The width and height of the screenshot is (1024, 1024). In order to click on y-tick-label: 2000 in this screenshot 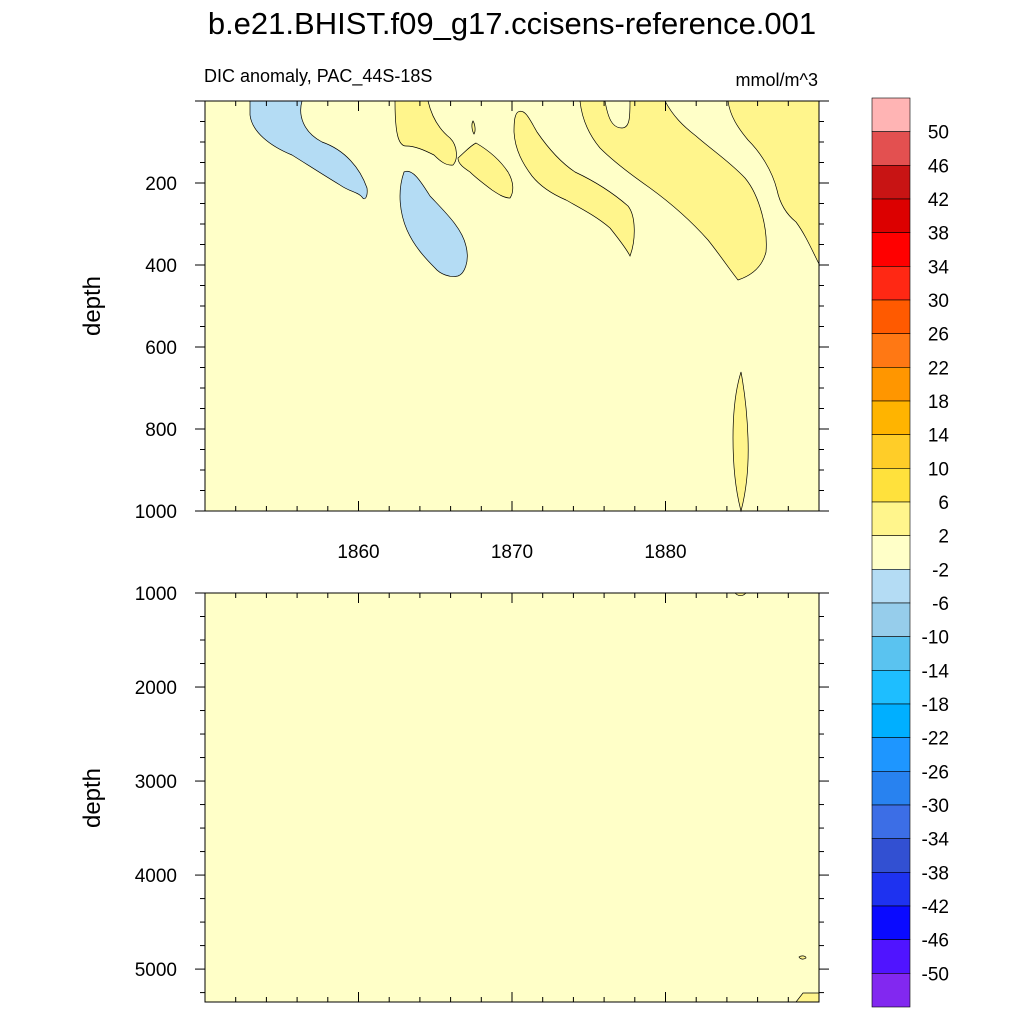, I will do `click(156, 688)`.